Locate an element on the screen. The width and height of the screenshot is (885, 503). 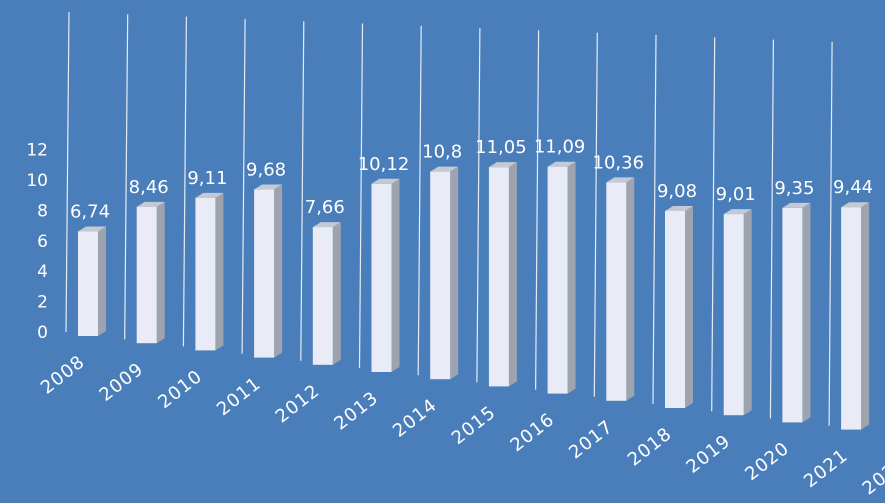
x-tick-label: 2014 is located at coordinates (415, 418).